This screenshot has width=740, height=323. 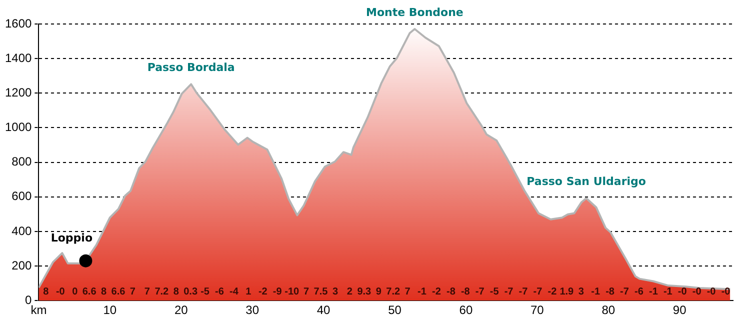 I want to click on y-tick-label: 1400, so click(x=18, y=57).